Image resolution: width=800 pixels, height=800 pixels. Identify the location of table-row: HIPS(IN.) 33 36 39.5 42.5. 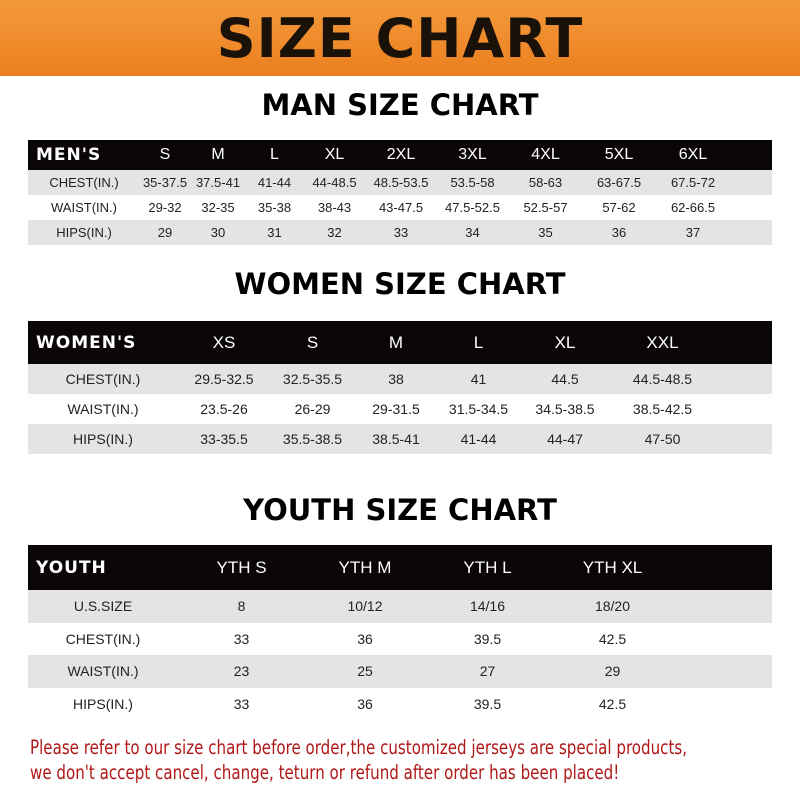
(400, 703).